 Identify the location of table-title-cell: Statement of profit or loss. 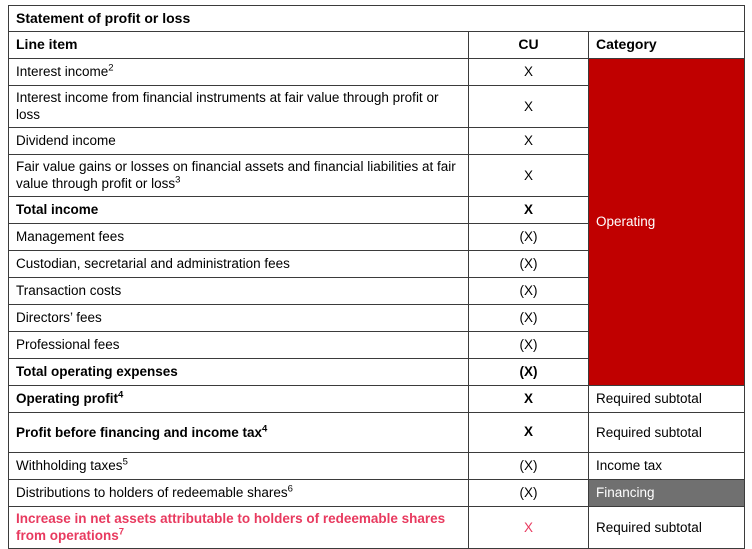
(376, 18).